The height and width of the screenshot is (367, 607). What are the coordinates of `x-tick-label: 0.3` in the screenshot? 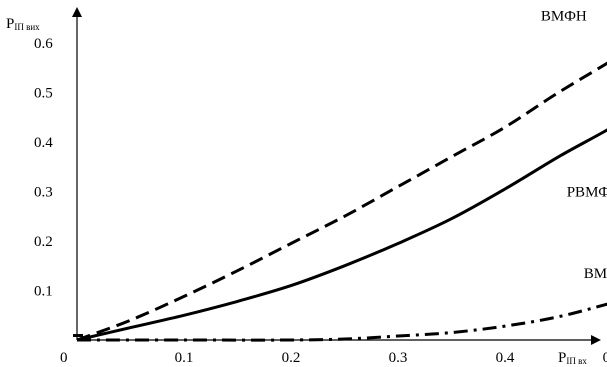 It's located at (398, 358).